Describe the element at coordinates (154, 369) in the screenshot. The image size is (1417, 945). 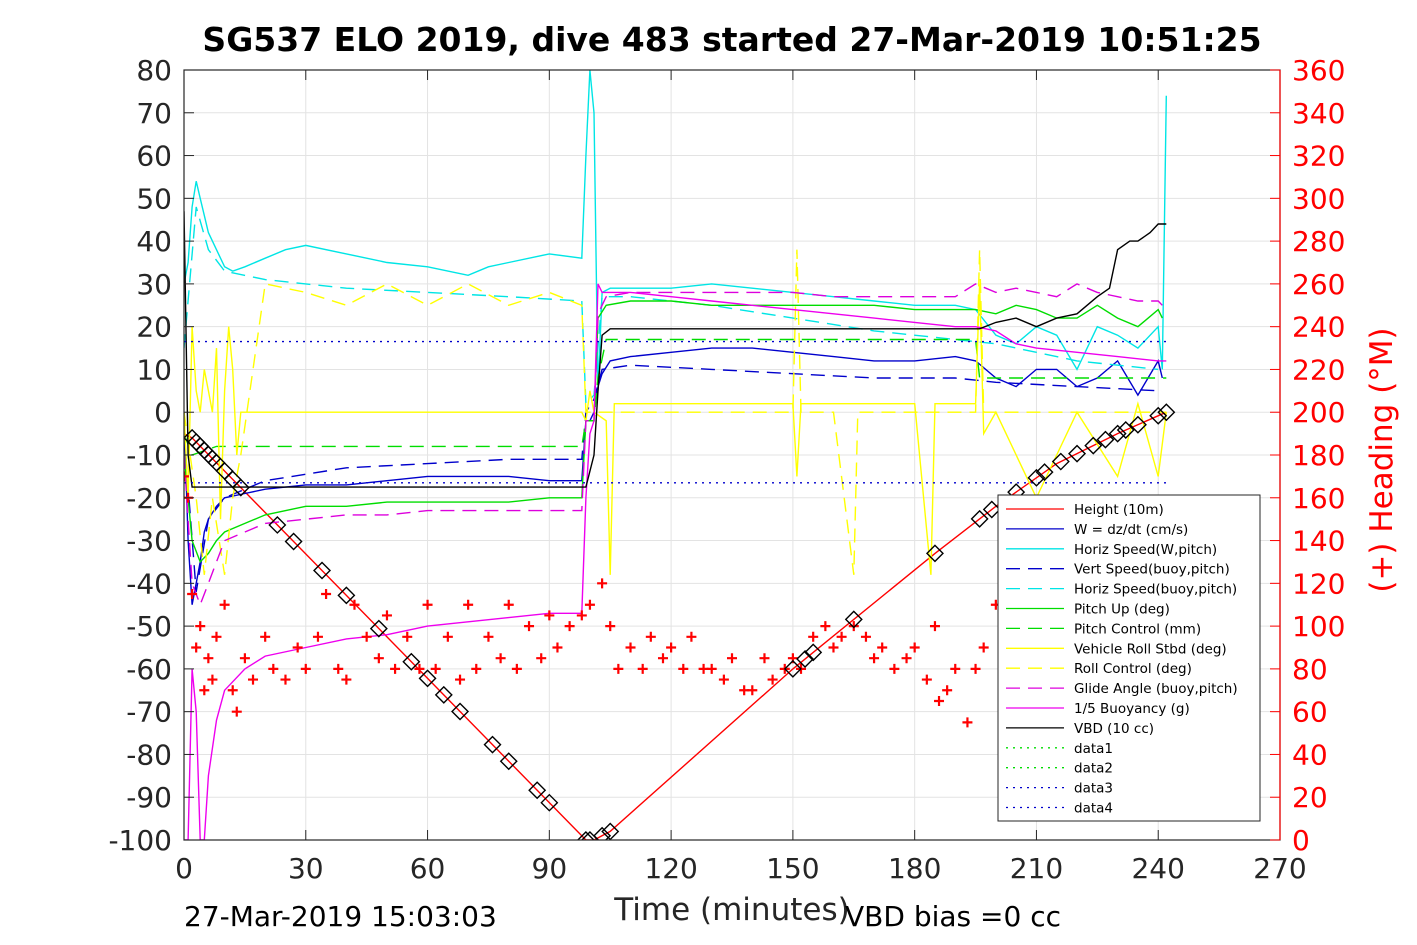
I see `y-tick-label: 10` at that location.